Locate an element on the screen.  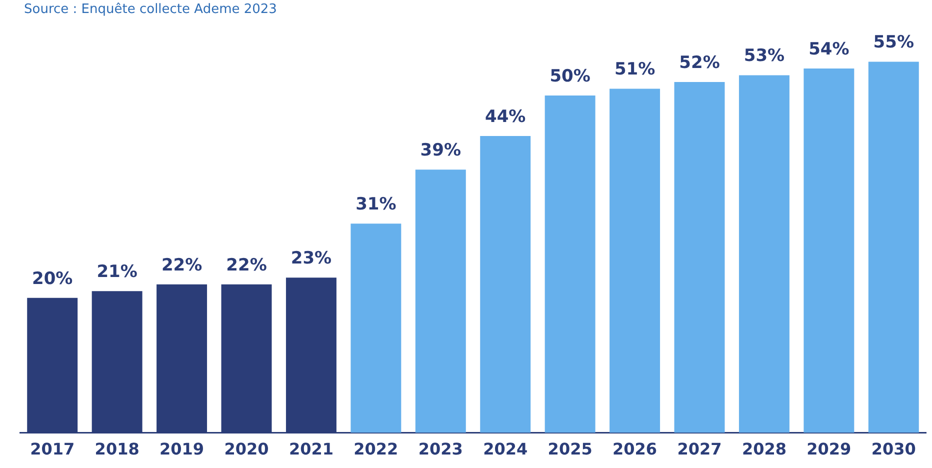
data-label: 39% is located at coordinates (440, 150).